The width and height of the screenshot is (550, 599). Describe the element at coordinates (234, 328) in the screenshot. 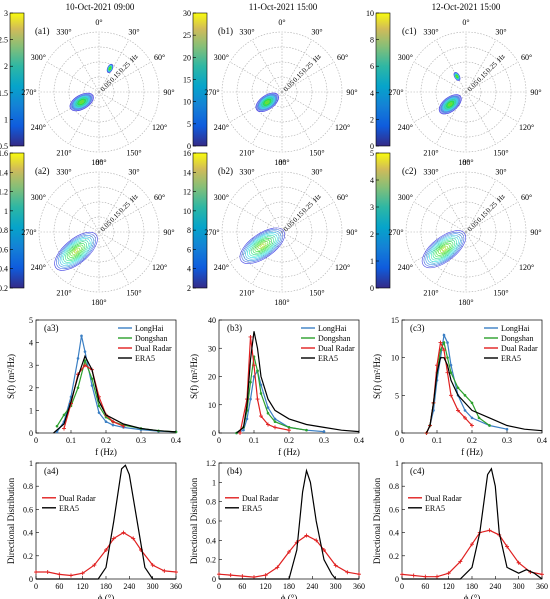

I see `panel-tag: (b3)` at that location.